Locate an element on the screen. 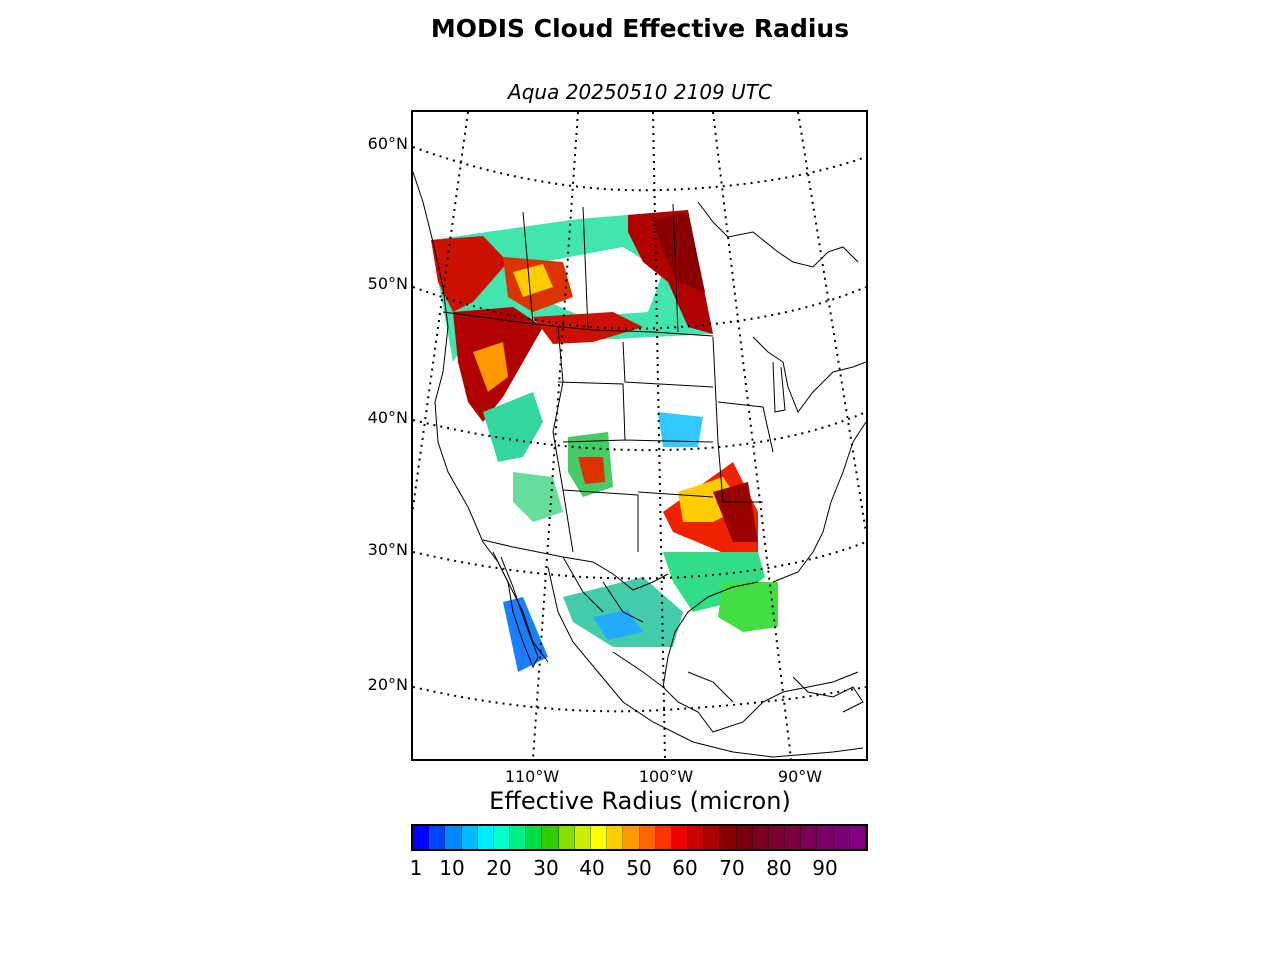 This screenshot has width=1280, height=960. colorbar-tick: 60 is located at coordinates (685, 868).